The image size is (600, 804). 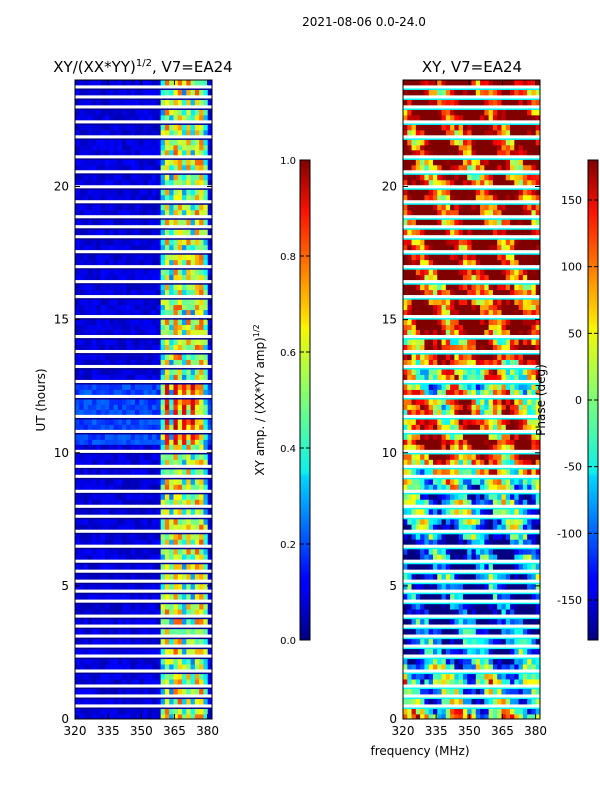 What do you see at coordinates (569, 600) in the screenshot?
I see `colorbar-tick-label: -150` at bounding box center [569, 600].